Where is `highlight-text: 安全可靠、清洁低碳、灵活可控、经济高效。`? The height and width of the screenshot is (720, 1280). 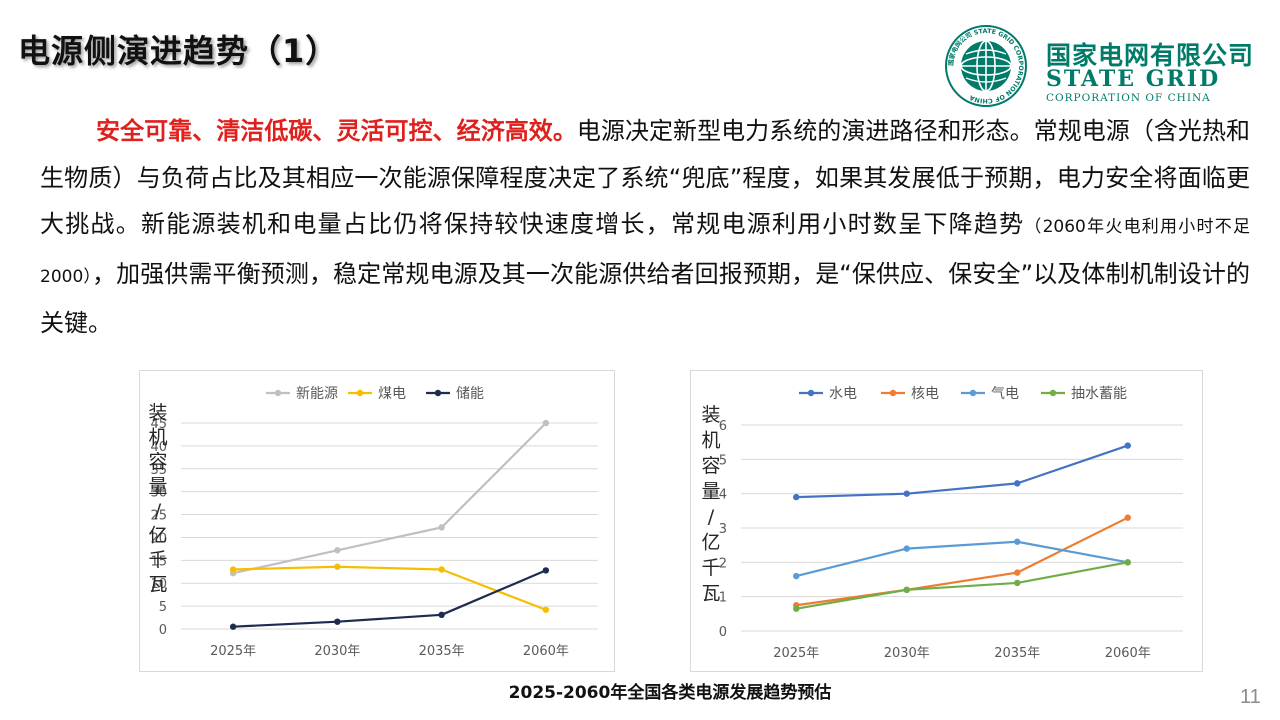
highlight-text: 安全可靠、清洁低碳、灵活可控、经济高效。 is located at coordinates (336, 131).